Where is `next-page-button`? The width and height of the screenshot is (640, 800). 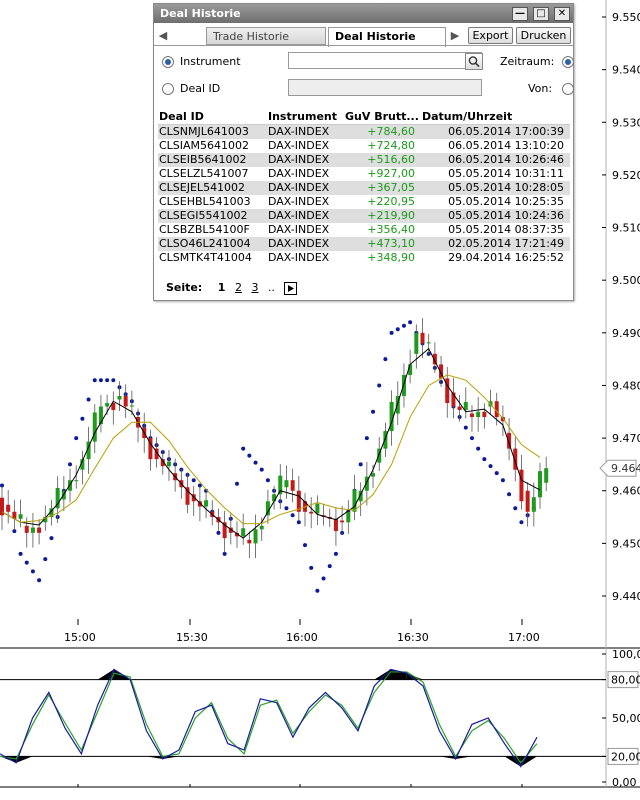 next-page-button is located at coordinates (291, 288).